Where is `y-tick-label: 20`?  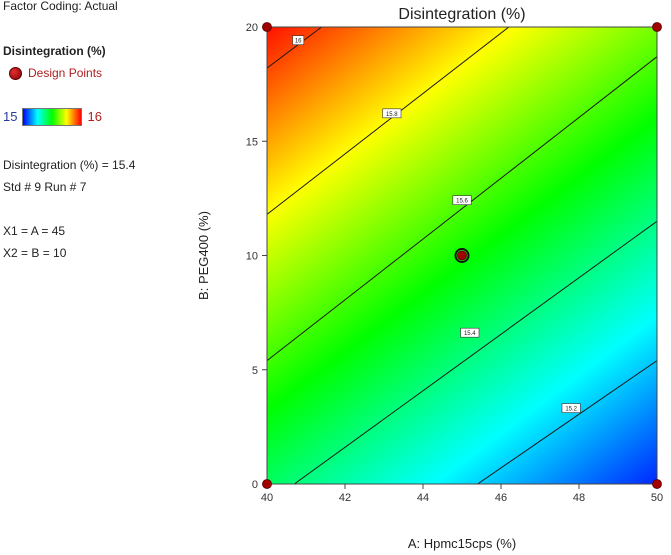 y-tick-label: 20 is located at coordinates (252, 28).